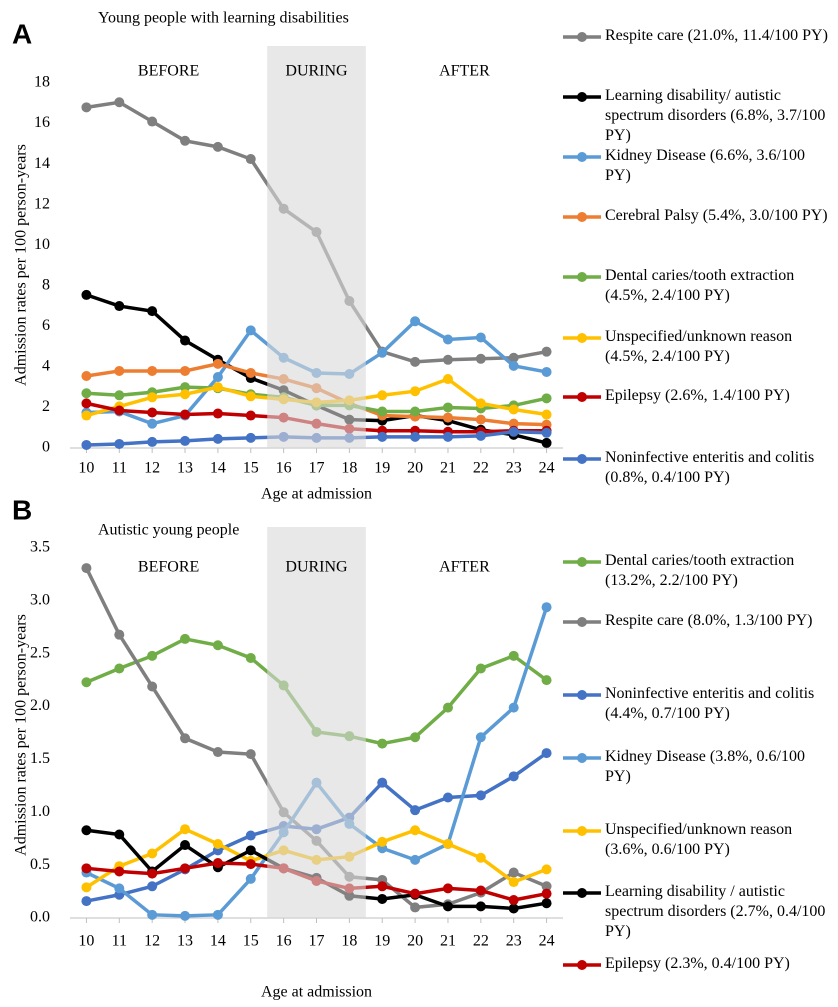 This screenshot has width=838, height=1007. Describe the element at coordinates (46, 284) in the screenshot. I see `y-tick-label: 8` at that location.